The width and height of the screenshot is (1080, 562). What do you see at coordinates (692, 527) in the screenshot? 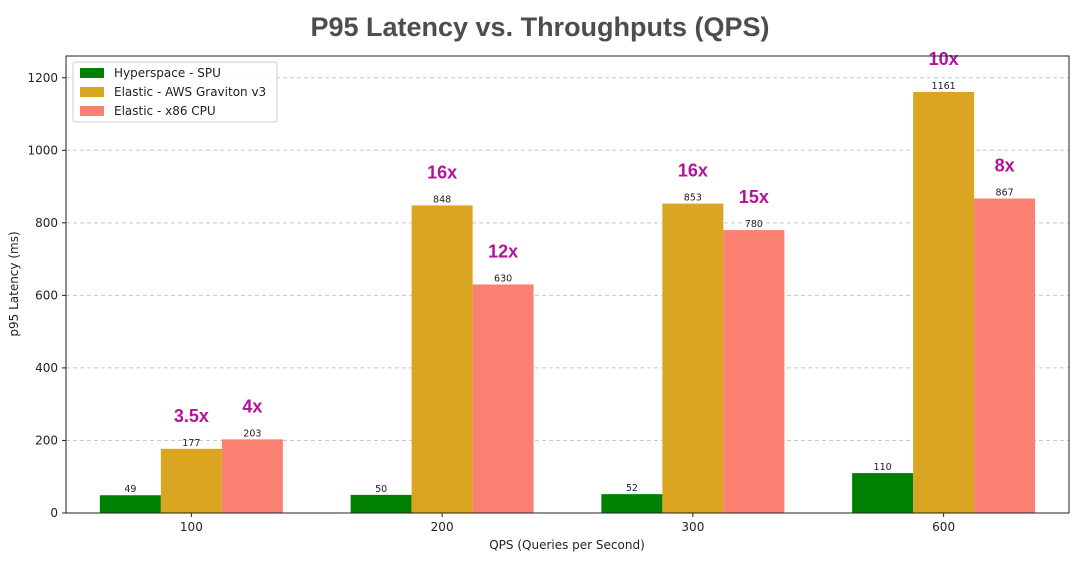
I see `x-tick-label: 300` at bounding box center [692, 527].